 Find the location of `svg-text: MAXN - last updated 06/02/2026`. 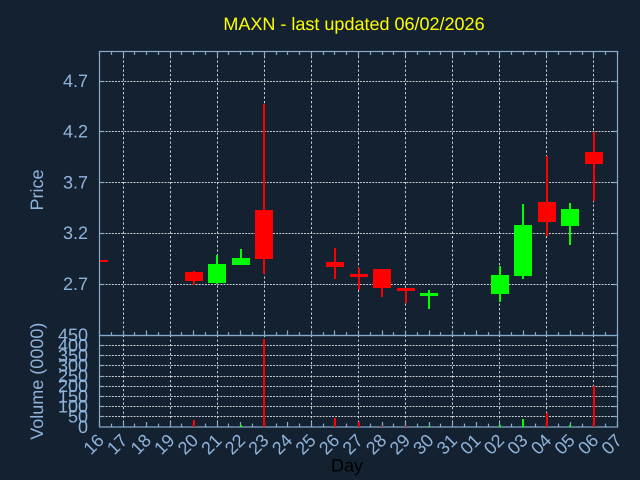

svg-text: MAXN - last updated 06/02/2026 is located at coordinates (353, 24).